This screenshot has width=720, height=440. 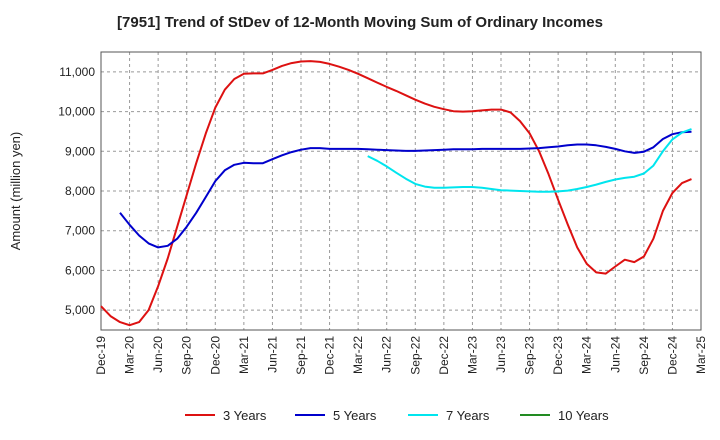 I want to click on x-tick-label: Jun-21, so click(x=272, y=354).